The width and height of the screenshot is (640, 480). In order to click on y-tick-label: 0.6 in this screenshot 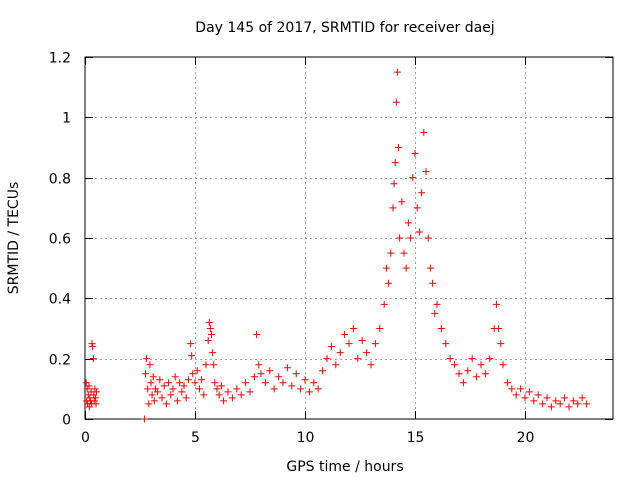, I will do `click(60, 240)`.